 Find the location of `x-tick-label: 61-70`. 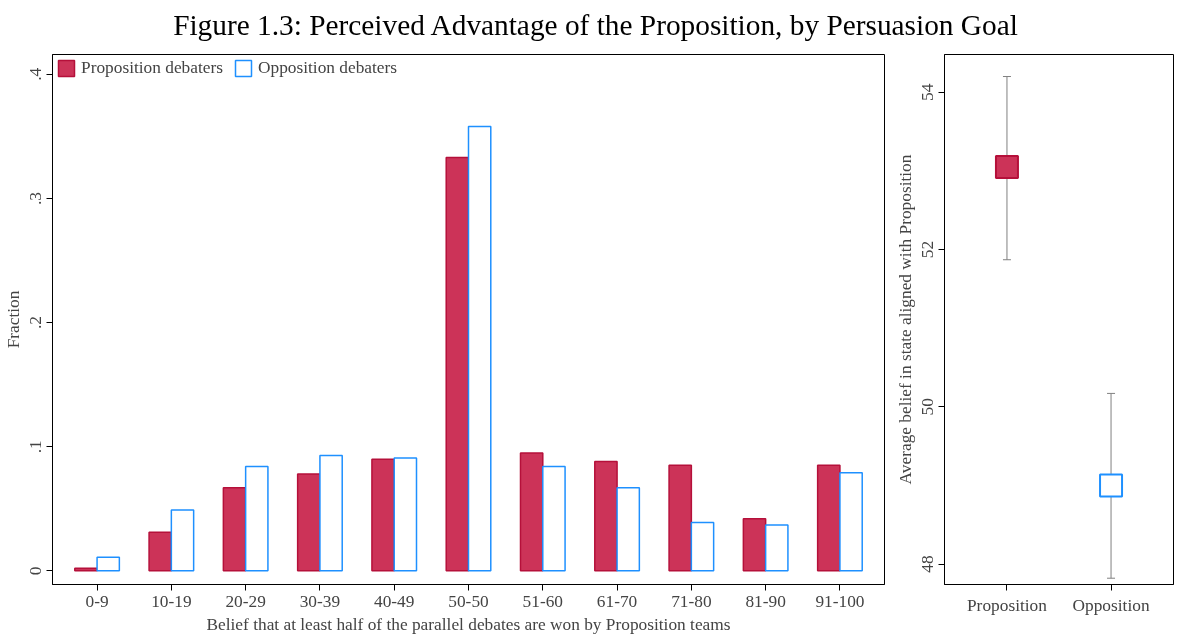

x-tick-label: 61-70 is located at coordinates (617, 601).